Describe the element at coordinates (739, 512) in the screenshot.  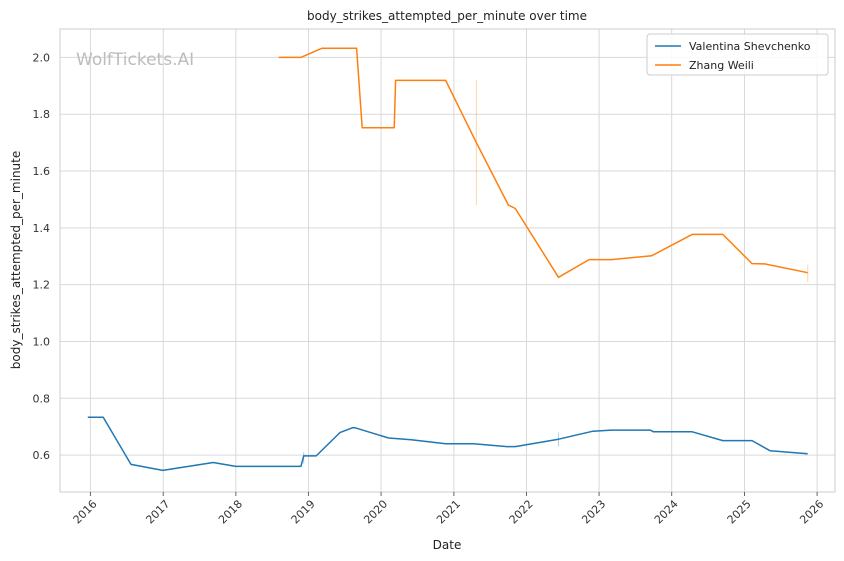
I see `x-tick-label: 2025` at that location.